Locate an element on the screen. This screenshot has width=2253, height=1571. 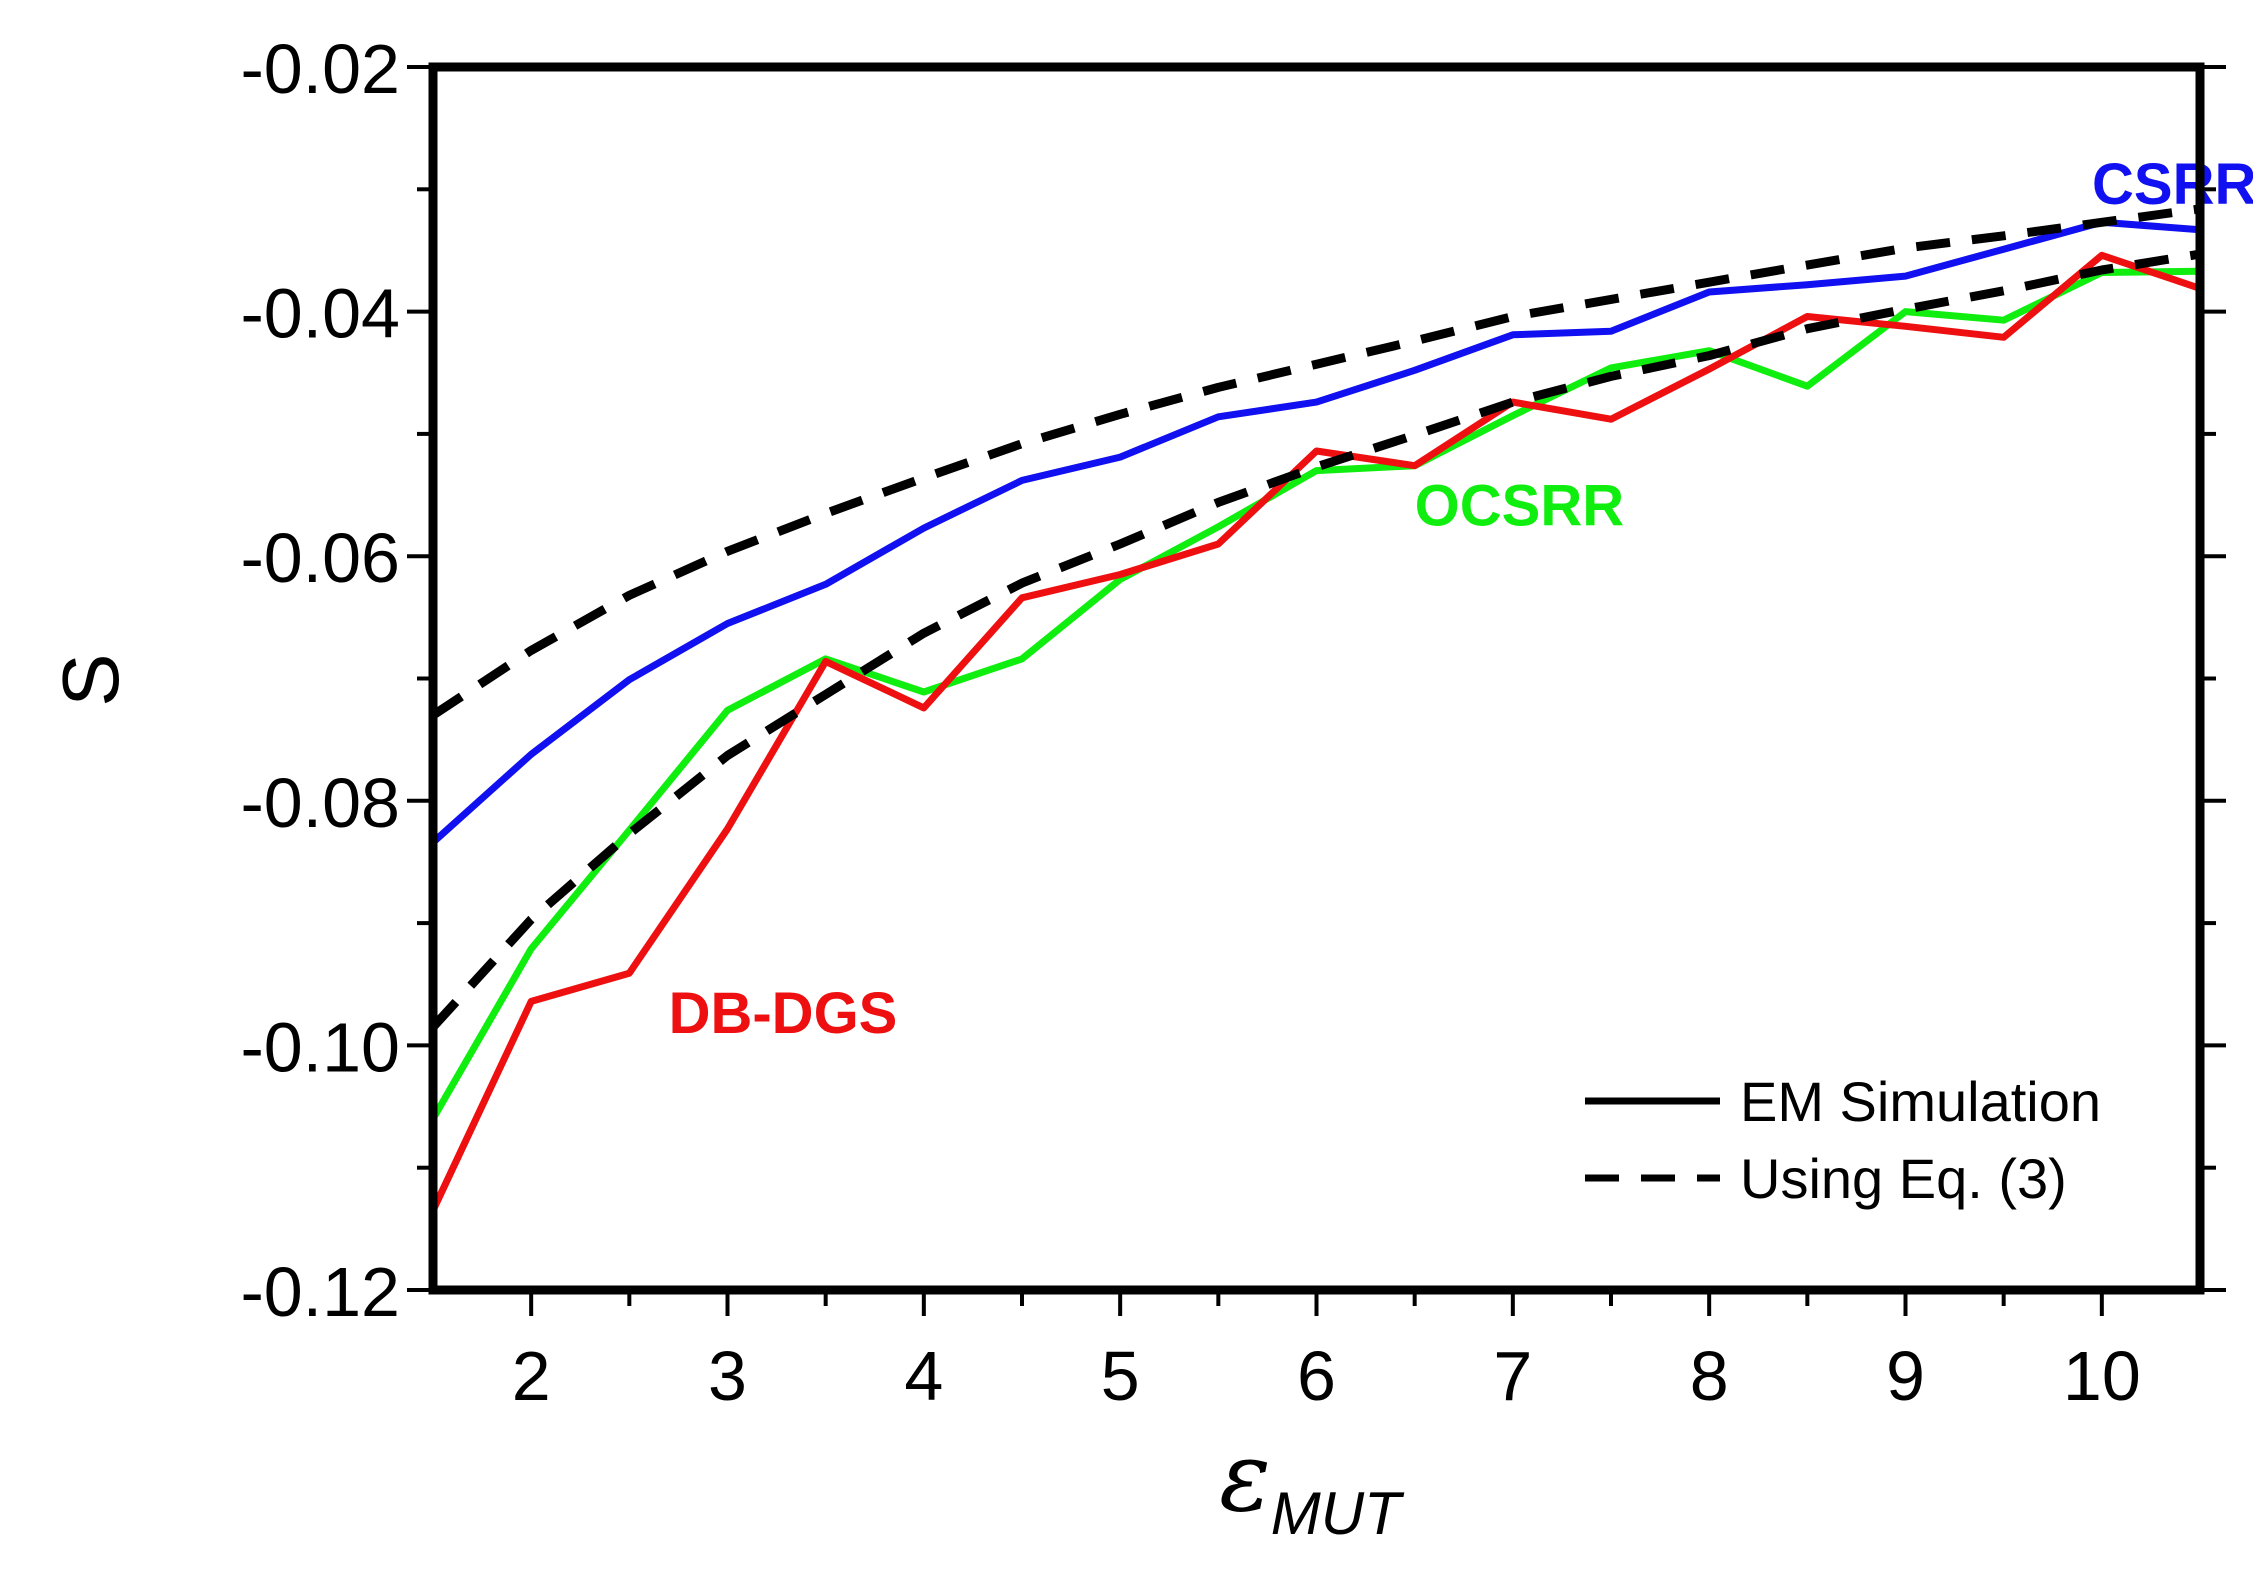
y-tick-label: -0.08 is located at coordinates (320, 803).